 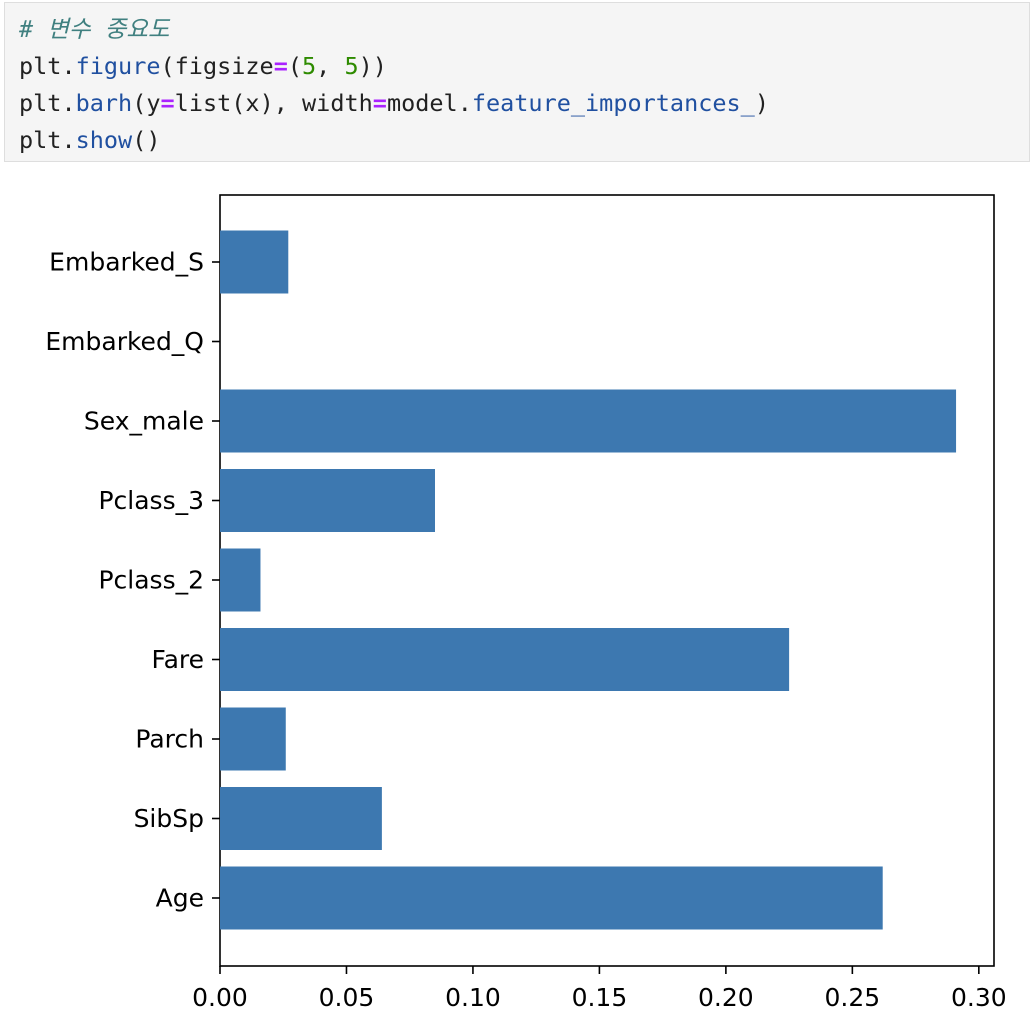 I want to click on y-tick-label: Embarked_Q, so click(x=124, y=341).